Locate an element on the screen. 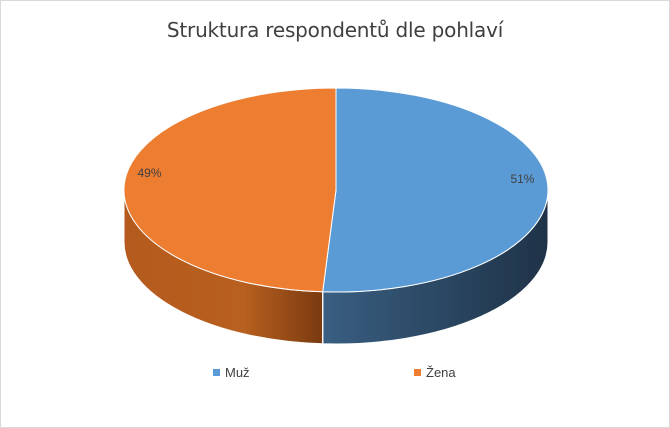 This screenshot has width=670, height=428. legend-label-zena: Žena is located at coordinates (441, 372).